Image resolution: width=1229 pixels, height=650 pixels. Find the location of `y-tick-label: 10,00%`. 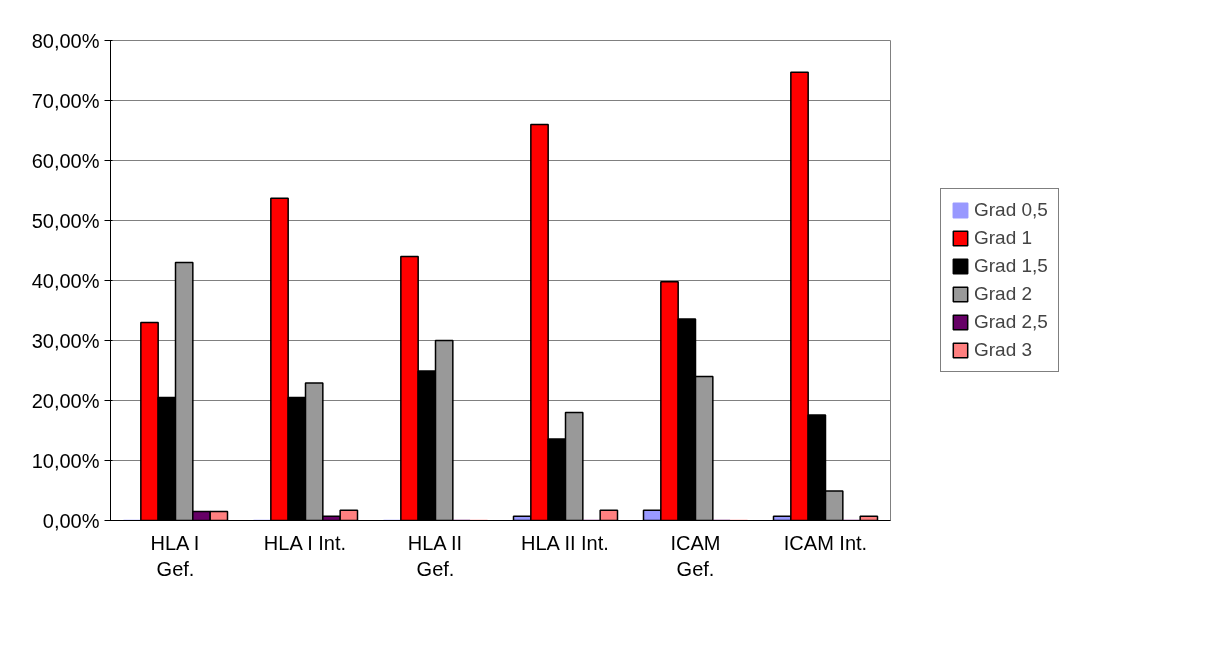

y-tick-label: 10,00% is located at coordinates (65, 460).